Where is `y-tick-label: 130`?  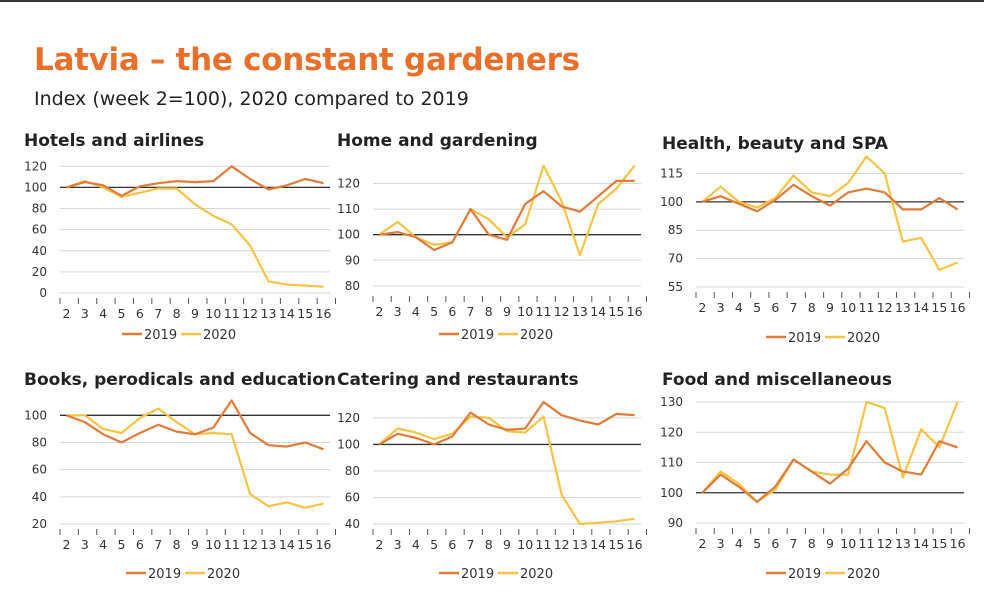 y-tick-label: 130 is located at coordinates (671, 402).